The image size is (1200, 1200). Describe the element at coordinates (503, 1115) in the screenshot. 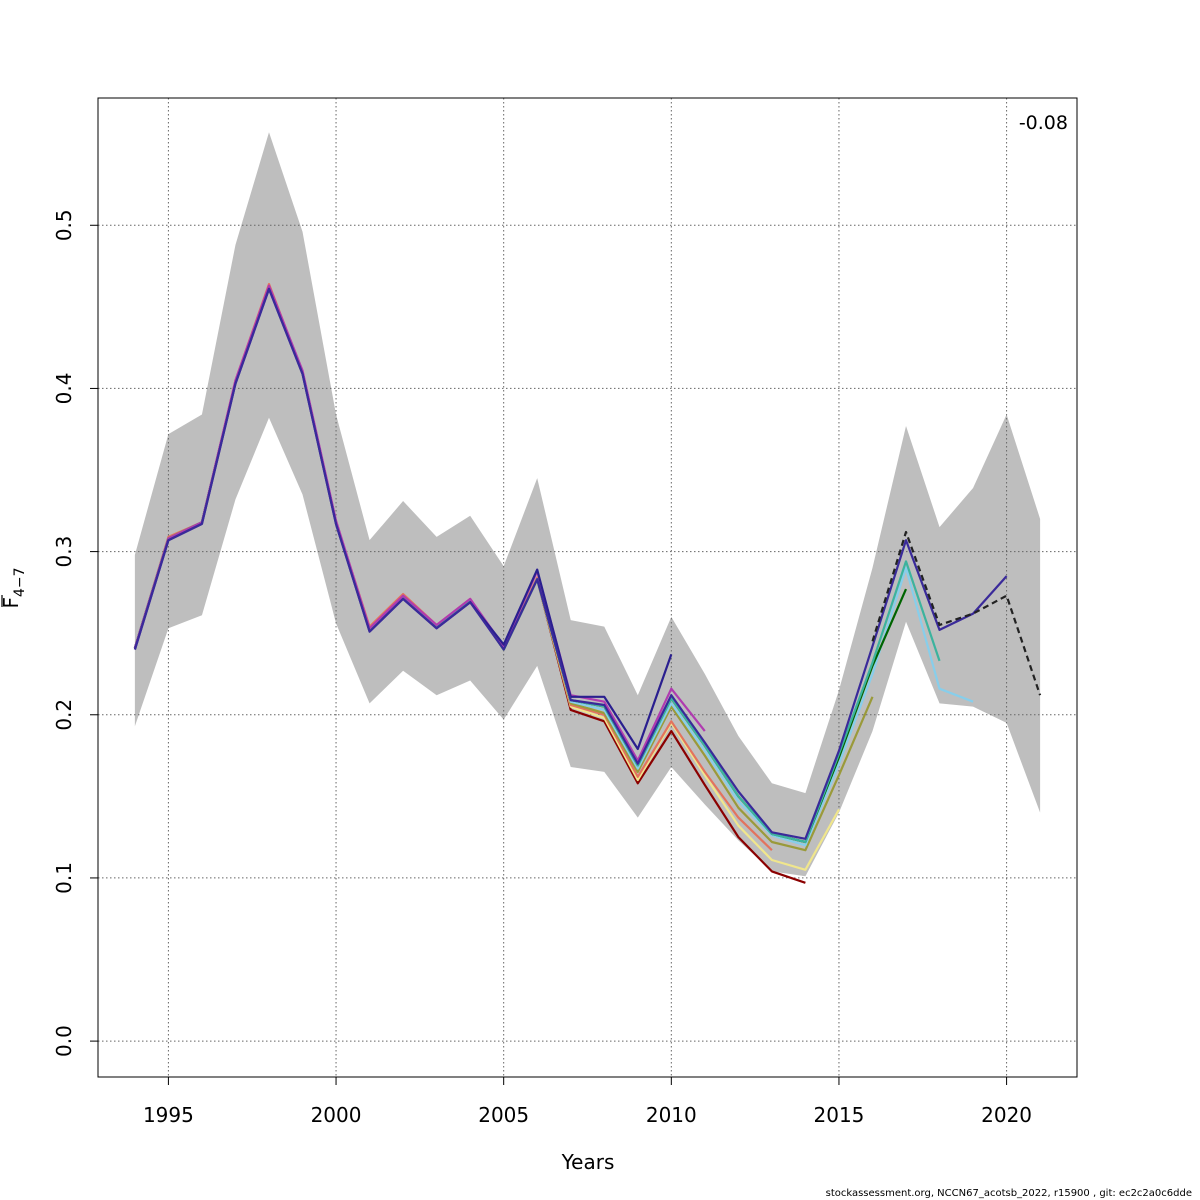

I see `x-tick-label: 2005` at that location.